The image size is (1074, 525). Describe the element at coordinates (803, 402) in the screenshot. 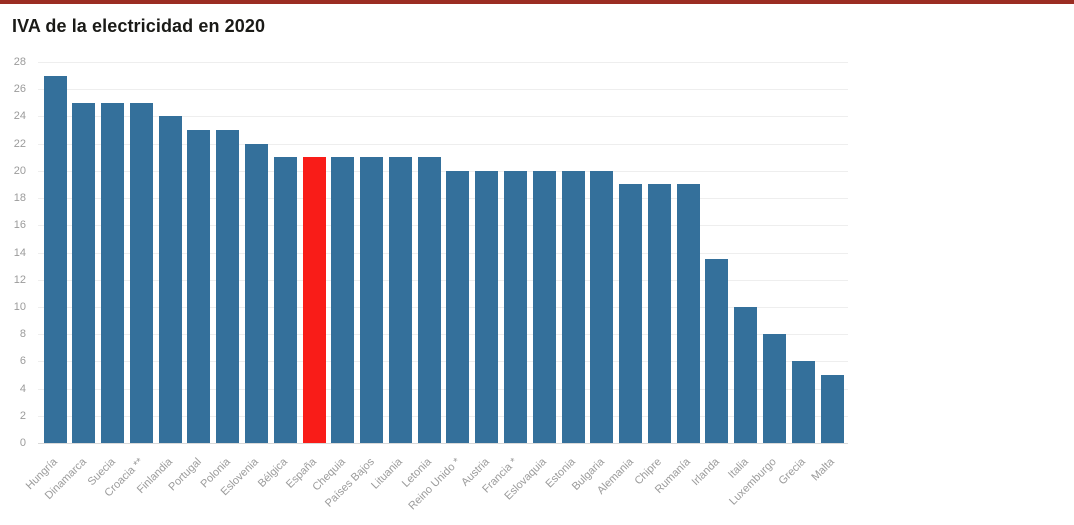

I see `bar-grecia` at that location.